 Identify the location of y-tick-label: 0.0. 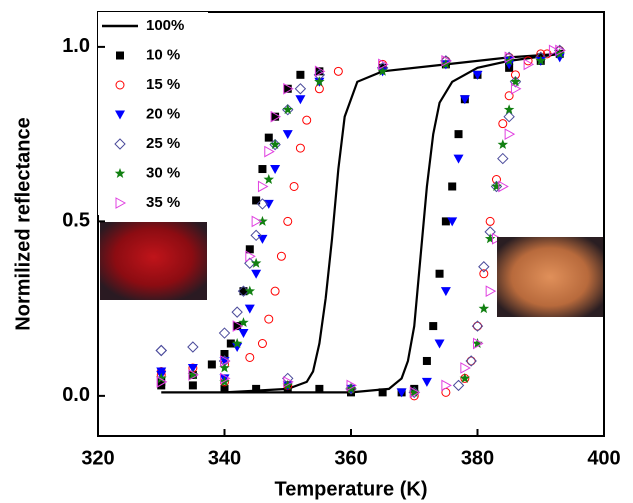
(76, 395).